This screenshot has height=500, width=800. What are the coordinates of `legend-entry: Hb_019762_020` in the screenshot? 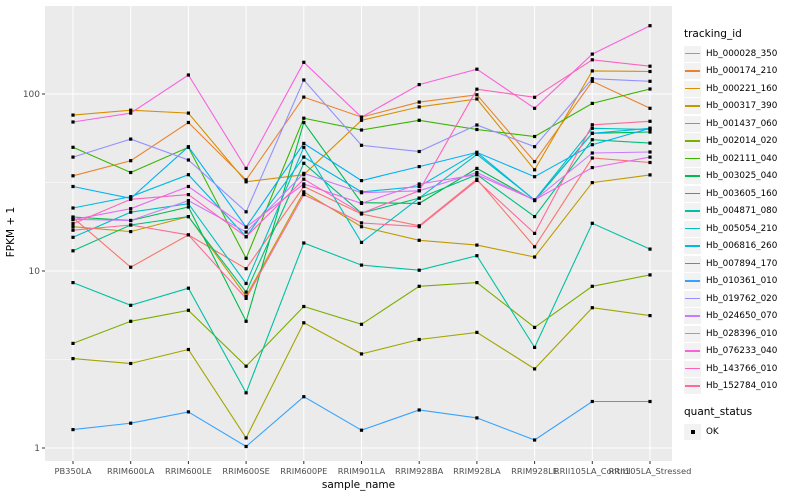 It's located at (742, 299).